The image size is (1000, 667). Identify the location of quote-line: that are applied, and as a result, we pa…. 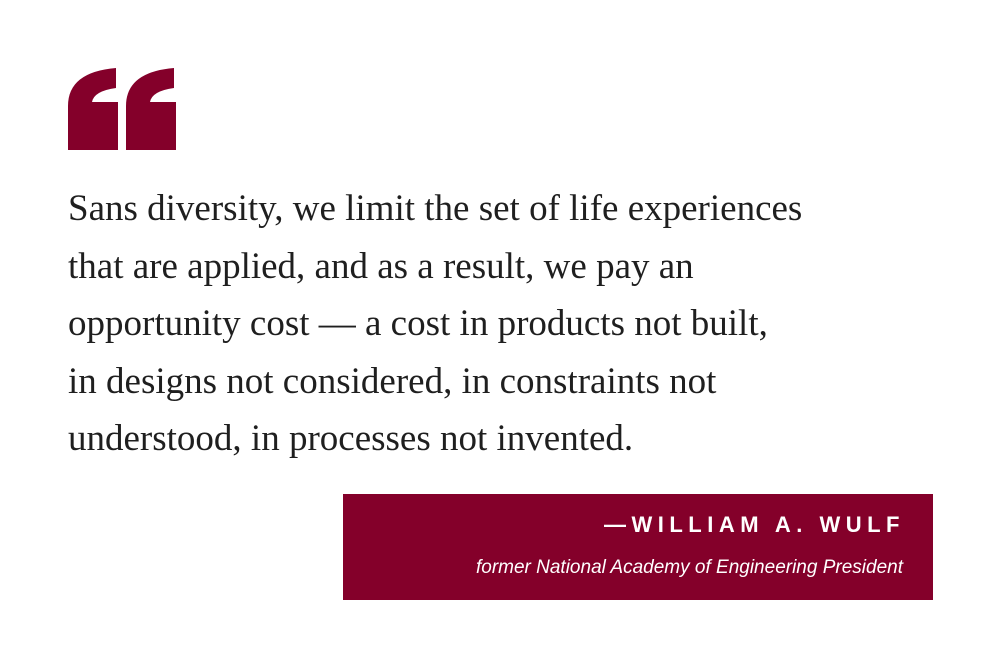
(381, 266).